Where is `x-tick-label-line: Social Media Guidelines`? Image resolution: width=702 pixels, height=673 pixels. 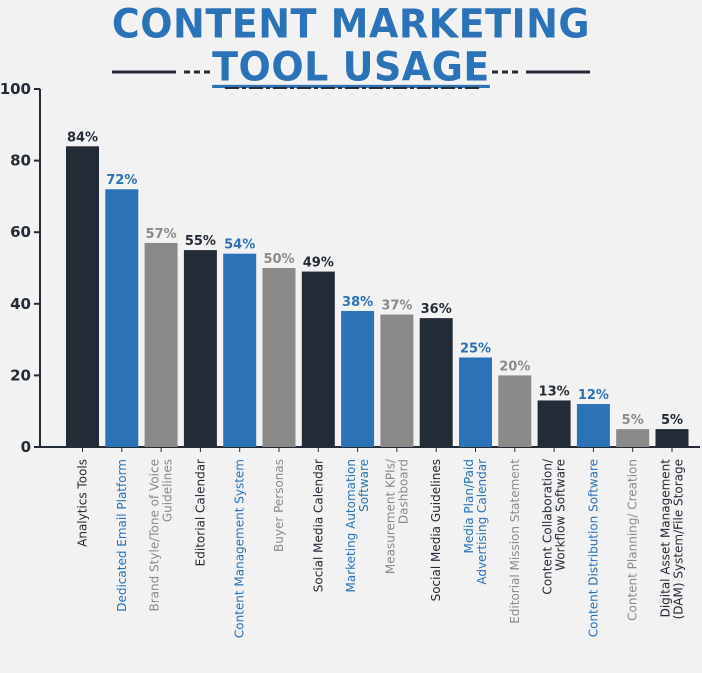 x-tick-label-line: Social Media Guidelines is located at coordinates (436, 530).